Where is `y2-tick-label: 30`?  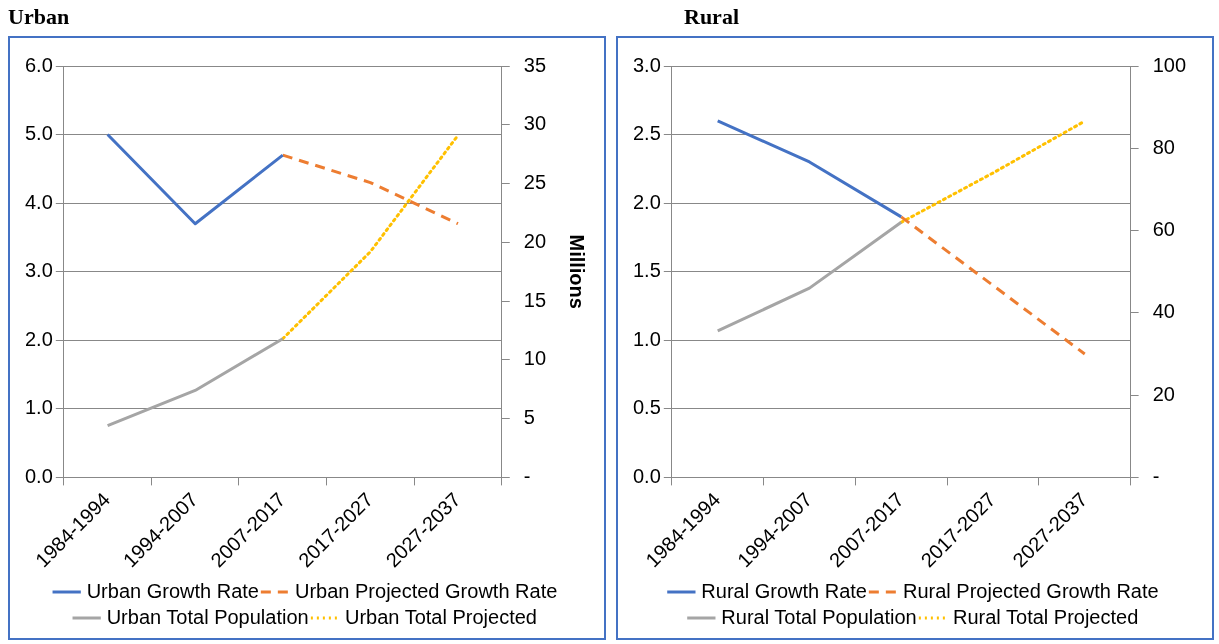 y2-tick-label: 30 is located at coordinates (534, 123).